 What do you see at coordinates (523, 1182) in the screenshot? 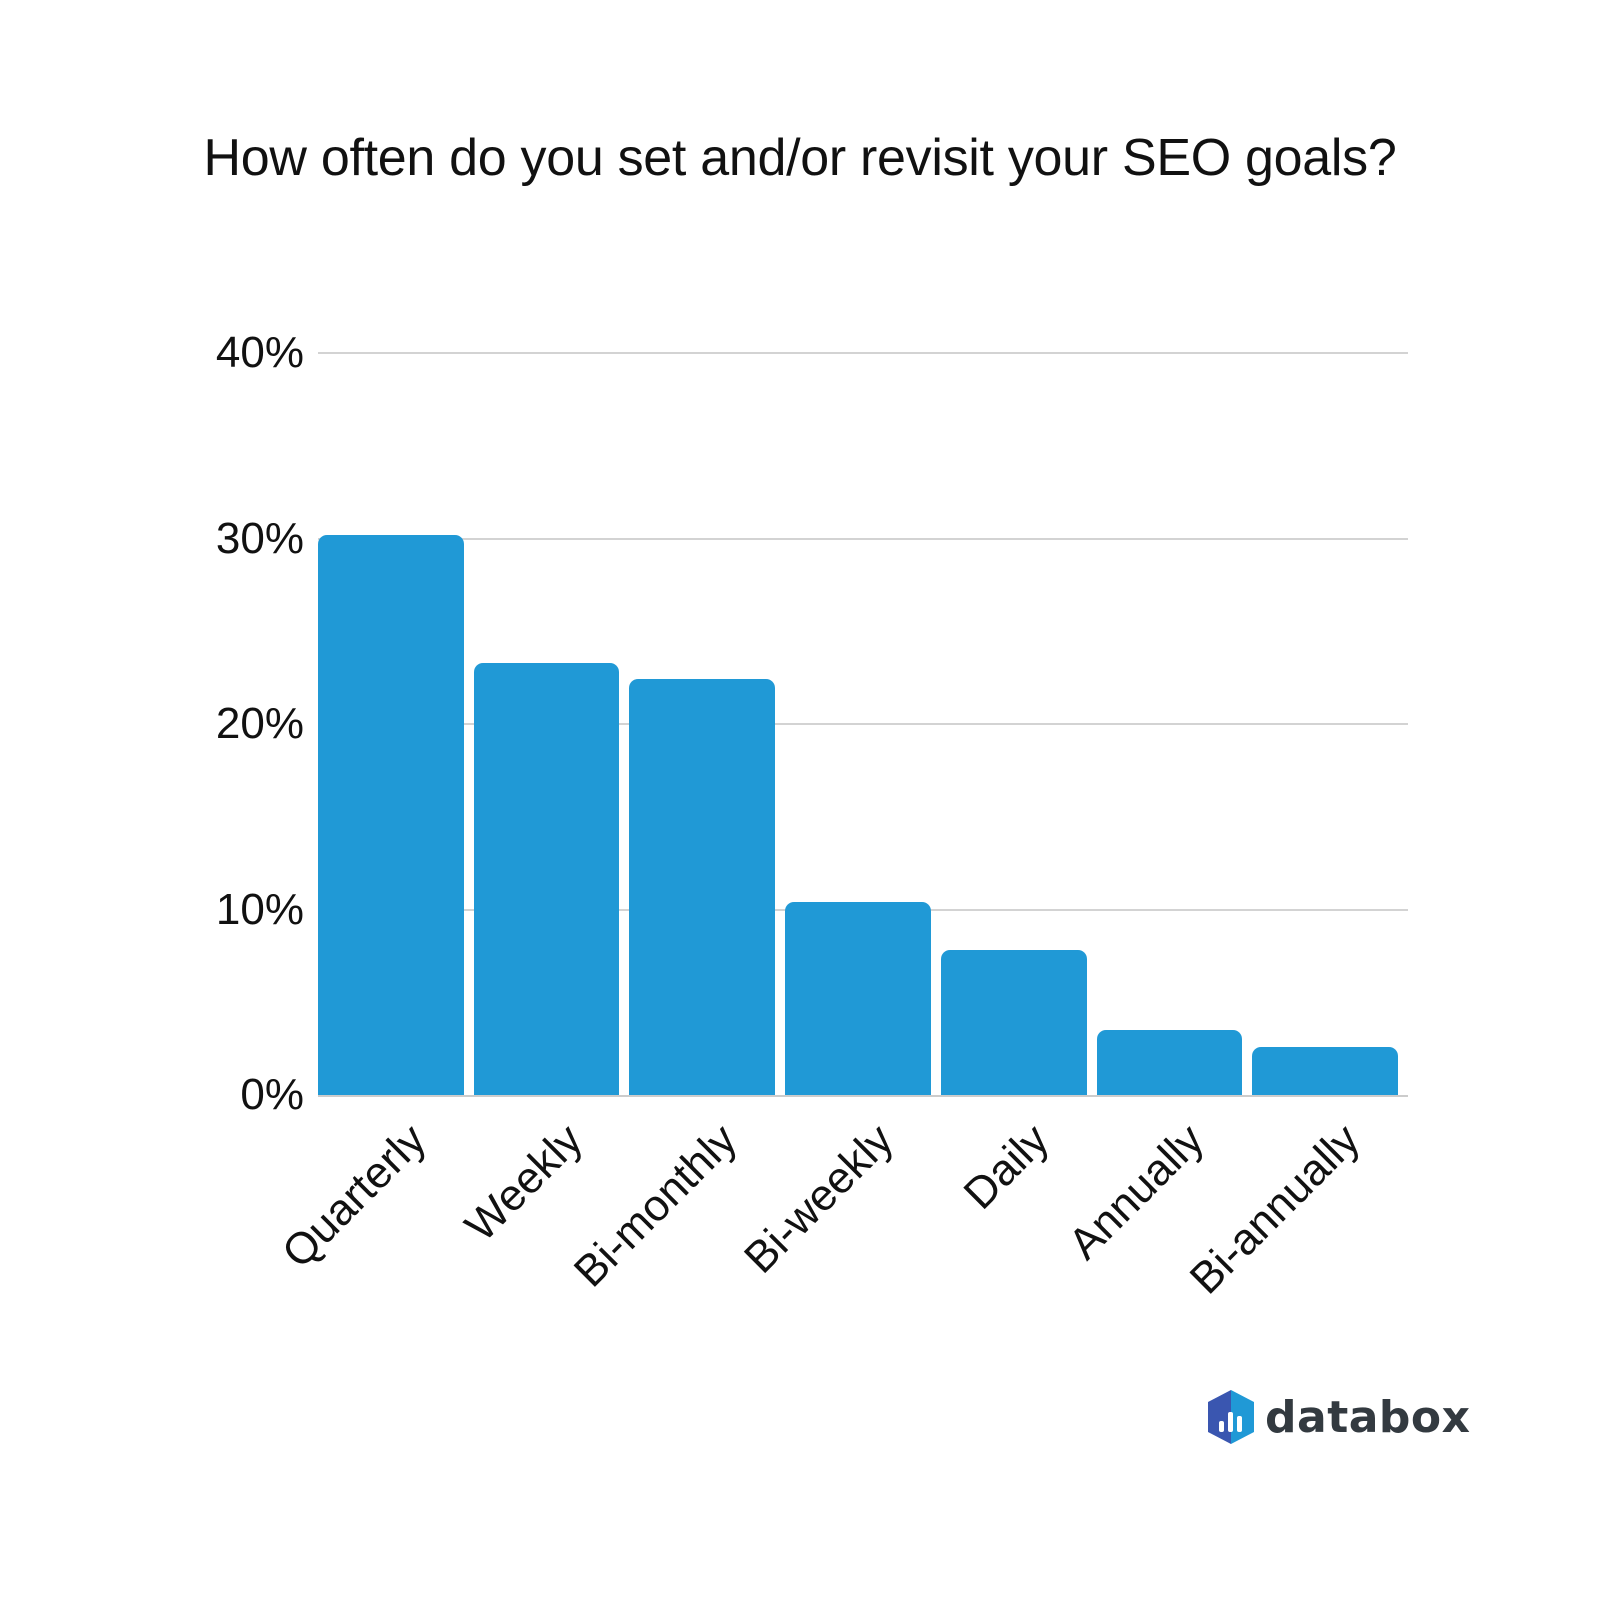
I see `x-axis-tick-label: Weekly` at bounding box center [523, 1182].